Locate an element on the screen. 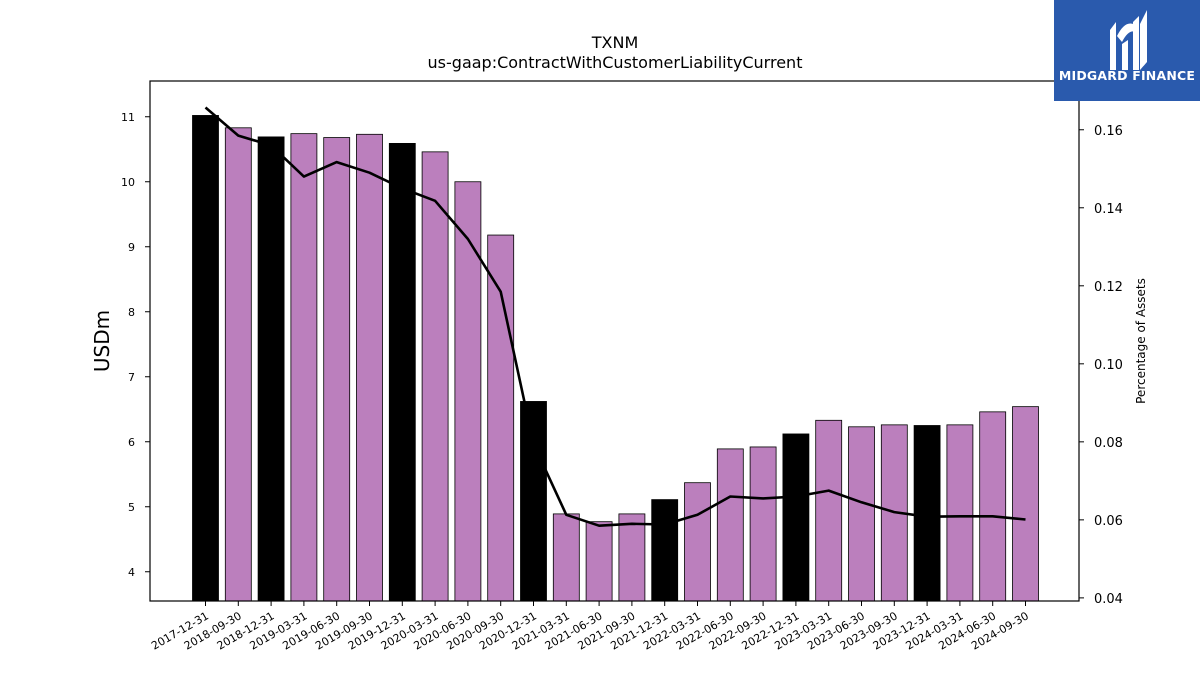 This screenshot has height=675, width=1200. y-axis-label: USDm is located at coordinates (102, 341).